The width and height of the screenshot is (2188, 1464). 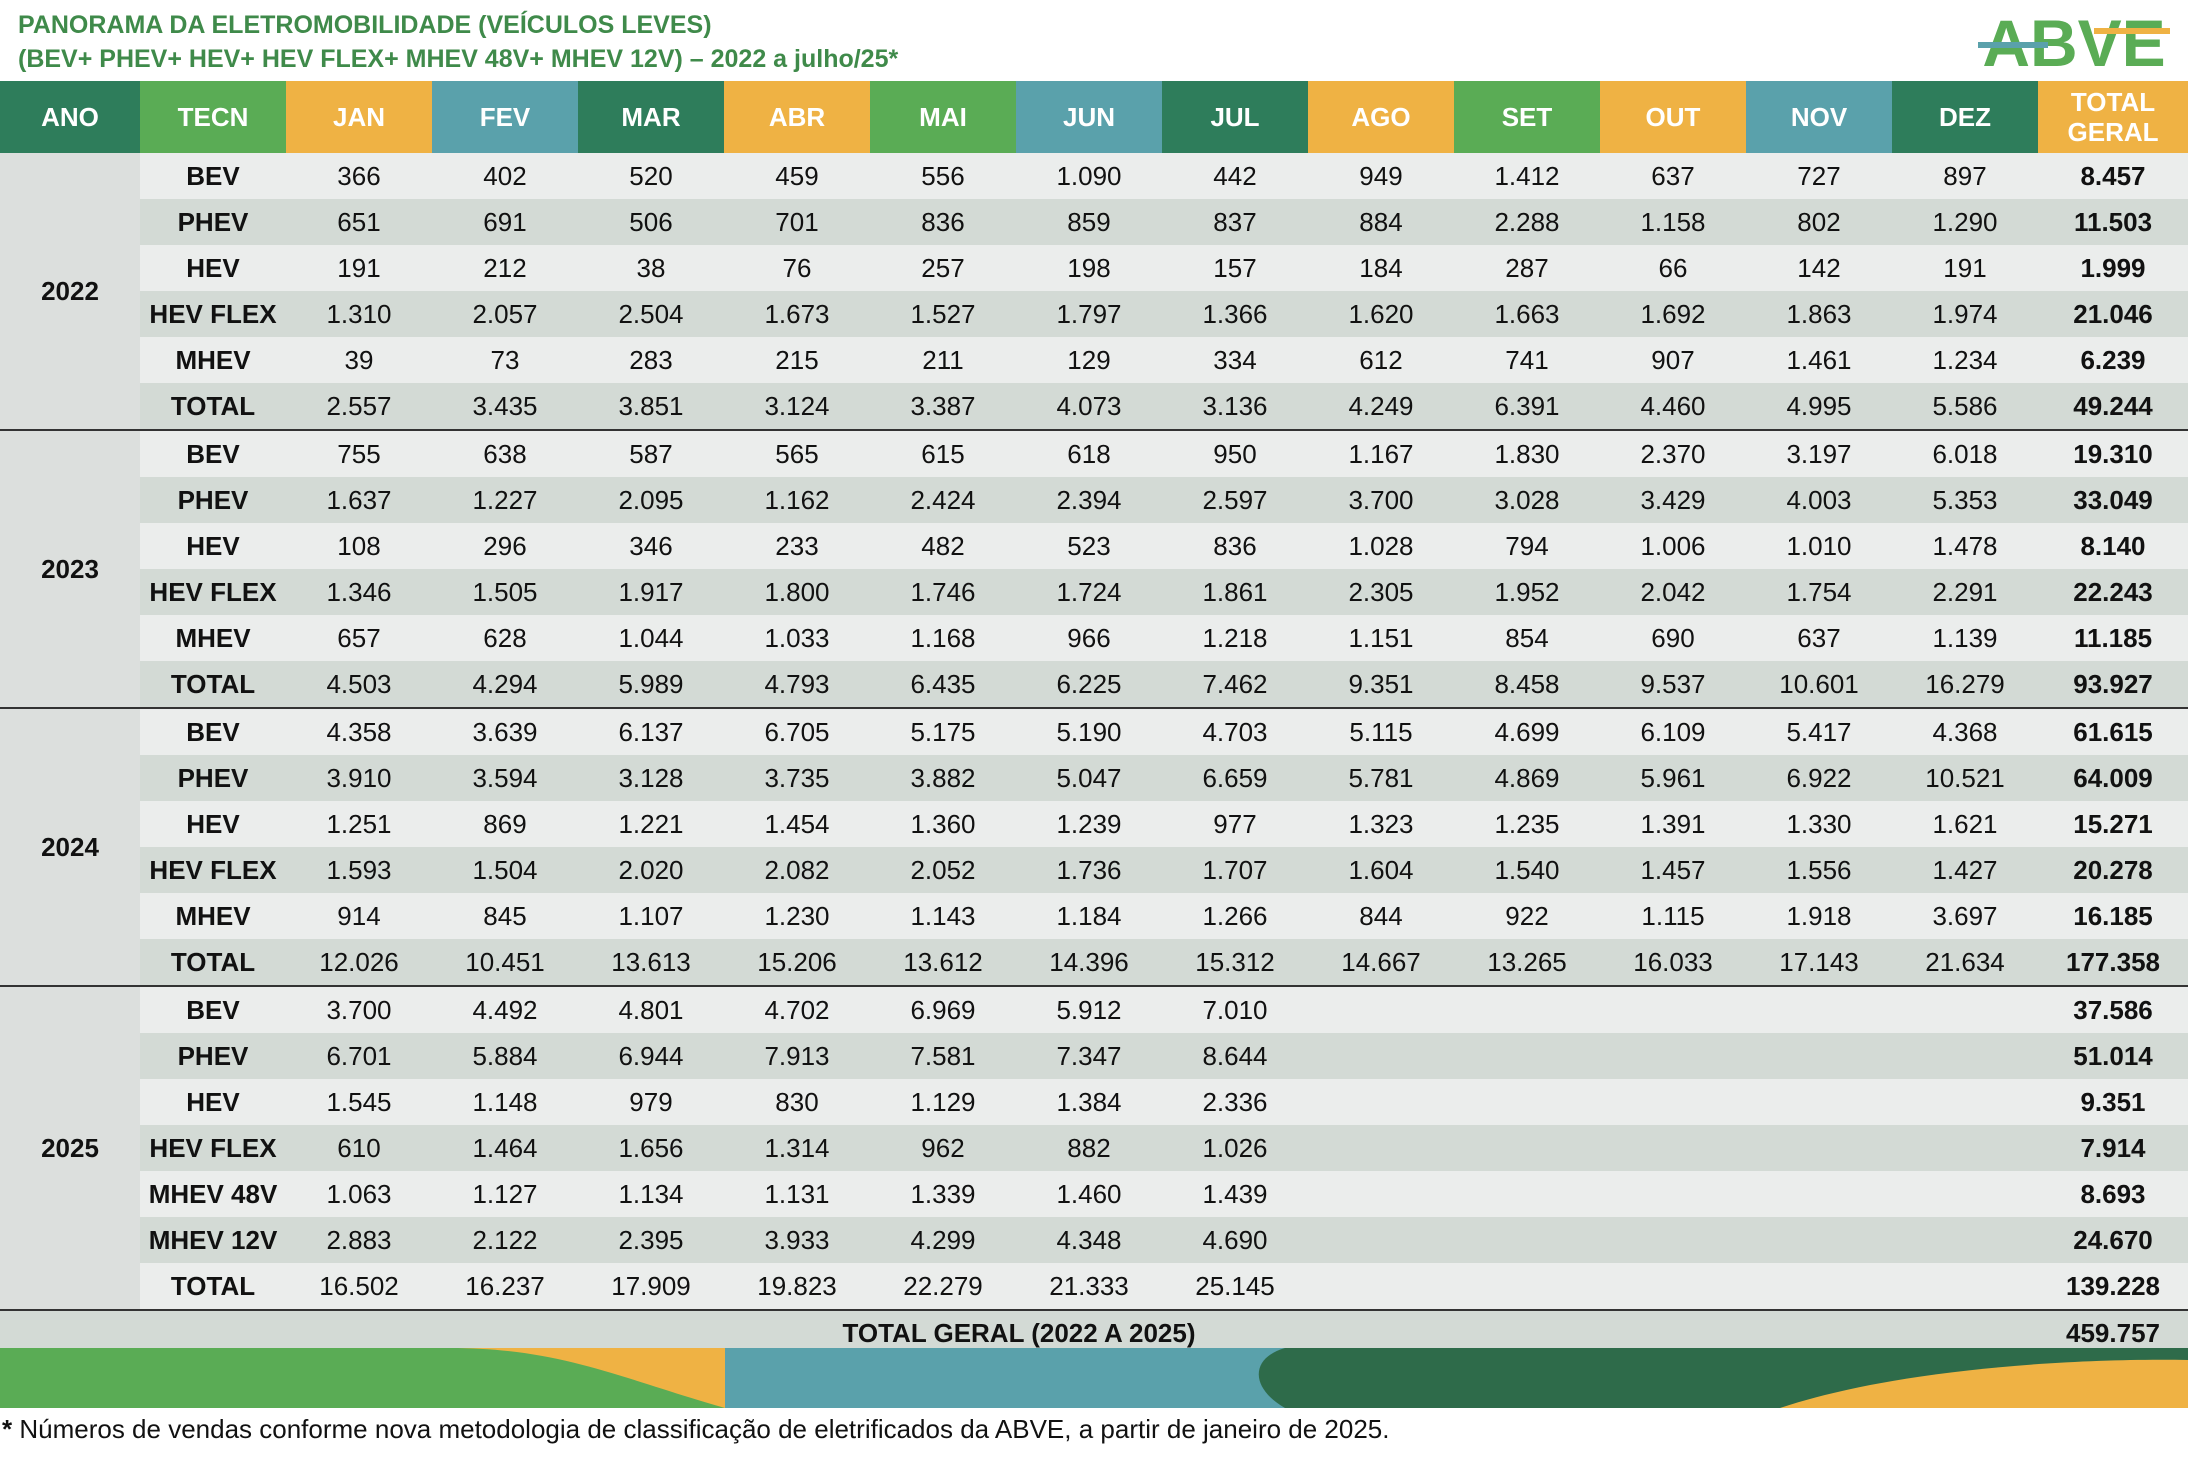 I want to click on value-cell: 1.162, so click(x=797, y=500).